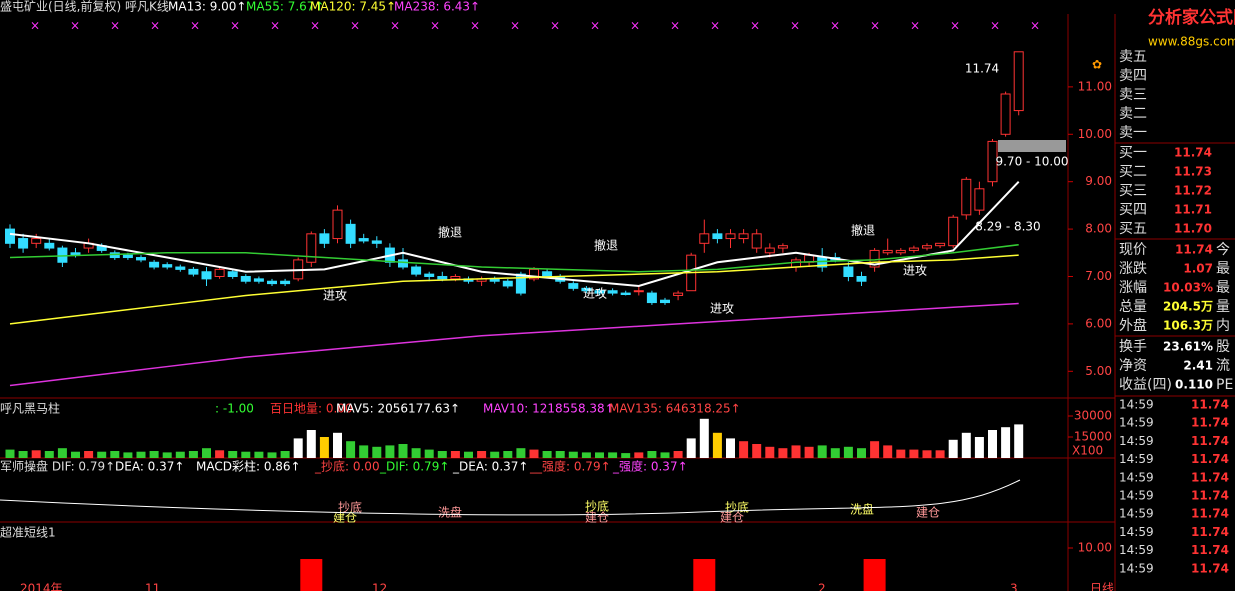 The width and height of the screenshot is (1235, 591). What do you see at coordinates (1102, 586) in the screenshot?
I see `x-label: 日线` at bounding box center [1102, 586].